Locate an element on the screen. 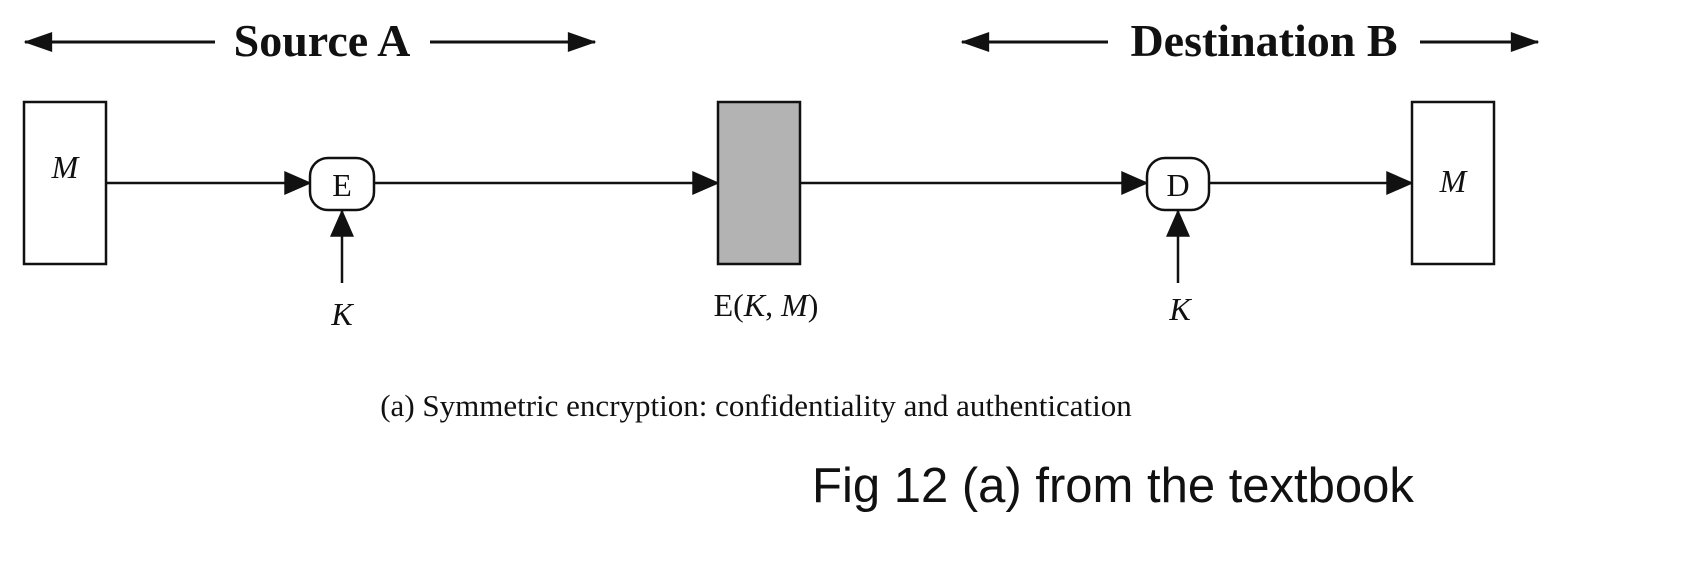 This screenshot has width=1702, height=574. destination-span: Destination B is located at coordinates (1250, 40).